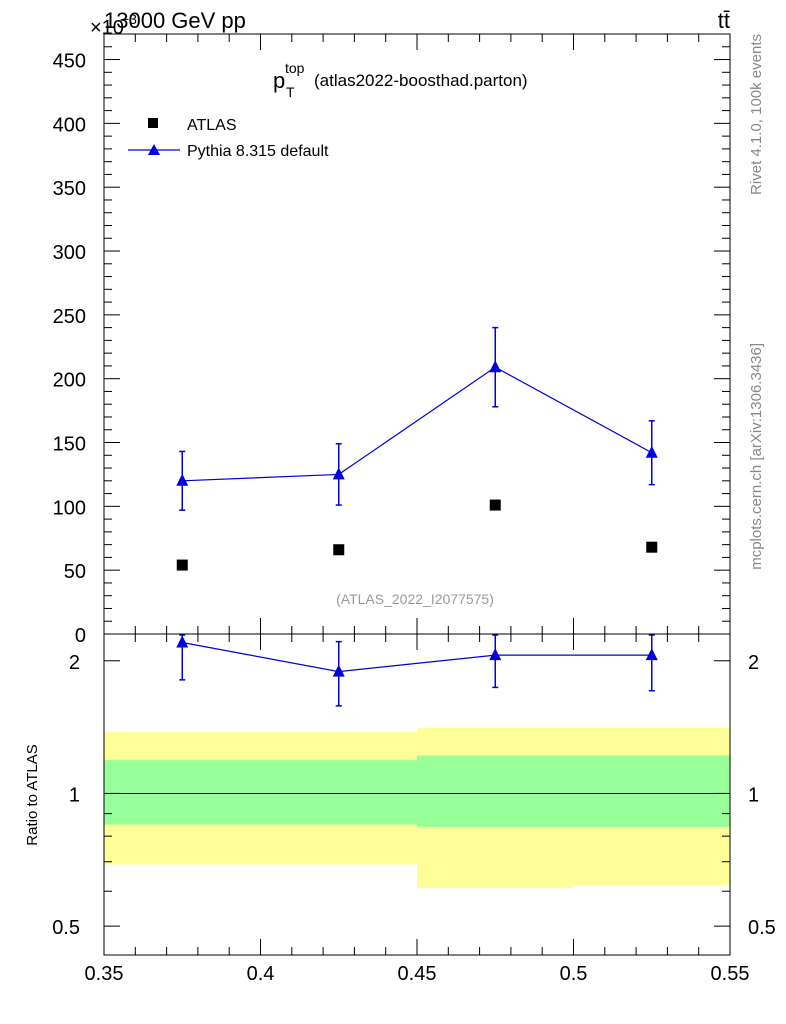 The image size is (786, 1024). What do you see at coordinates (69, 317) in the screenshot?
I see `main-y-tick-label: 250` at bounding box center [69, 317].